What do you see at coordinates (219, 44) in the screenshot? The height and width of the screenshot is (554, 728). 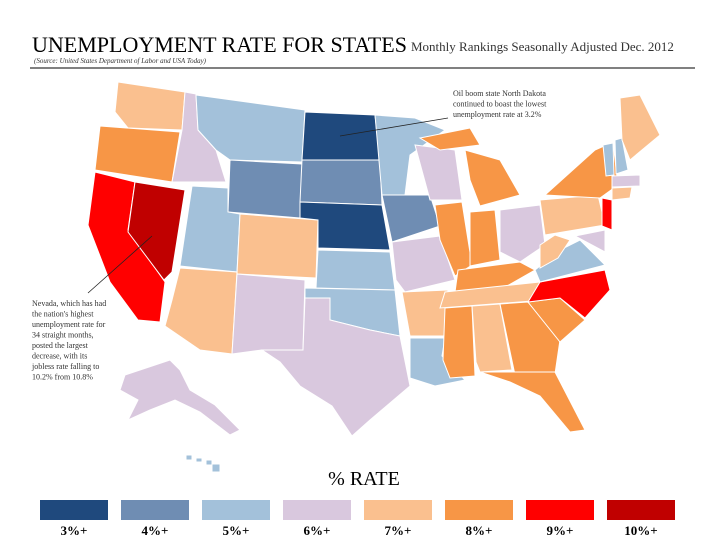 I see `title: UNEMPLOYMENT RATE FOR STATES` at bounding box center [219, 44].